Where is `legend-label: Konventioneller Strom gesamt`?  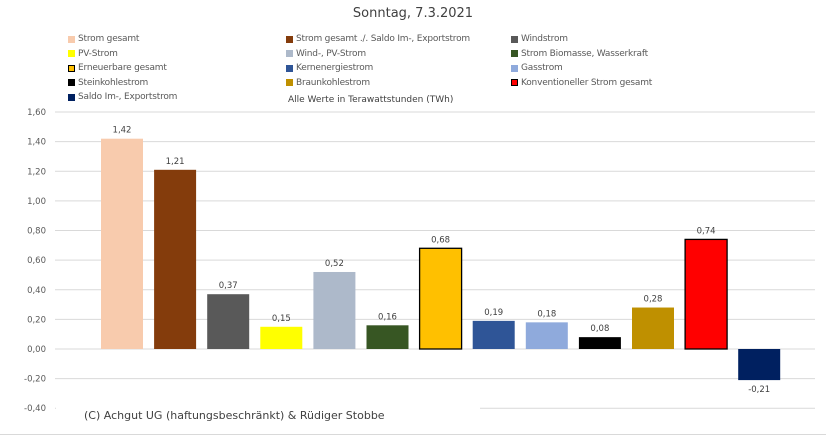
legend-label: Konventioneller Strom gesamt is located at coordinates (587, 82).